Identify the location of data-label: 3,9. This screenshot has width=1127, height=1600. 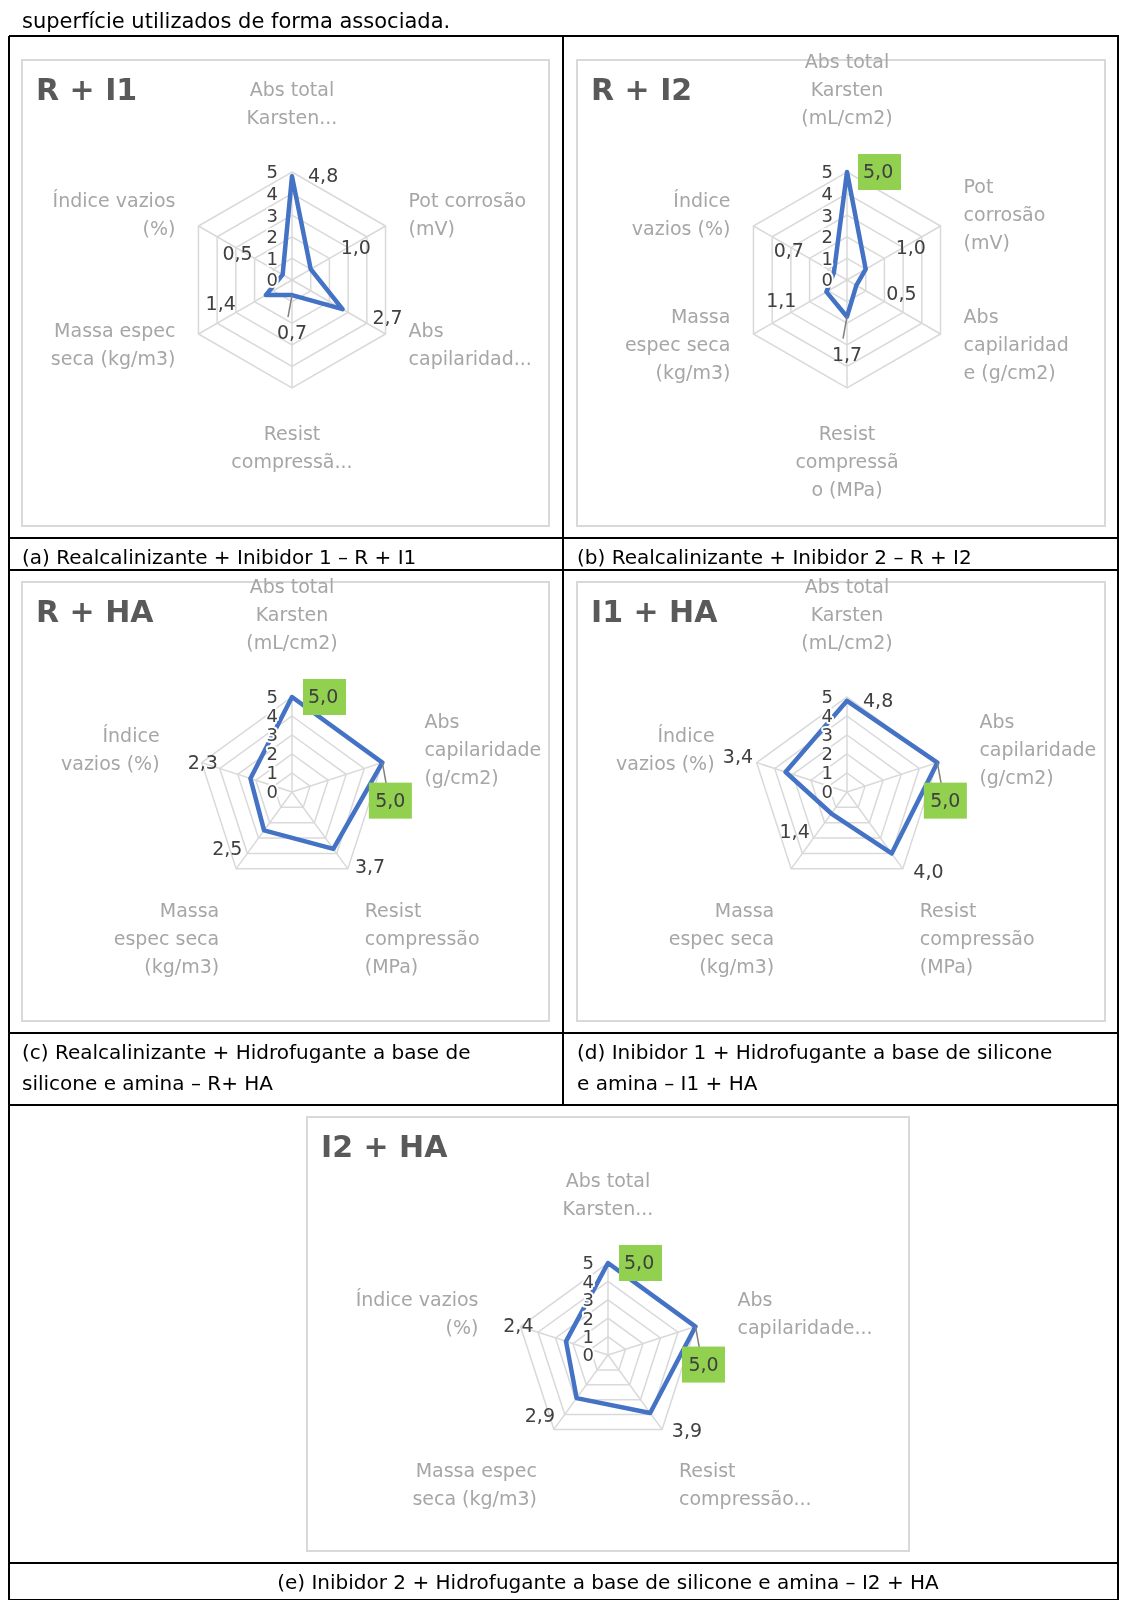
(687, 1430).